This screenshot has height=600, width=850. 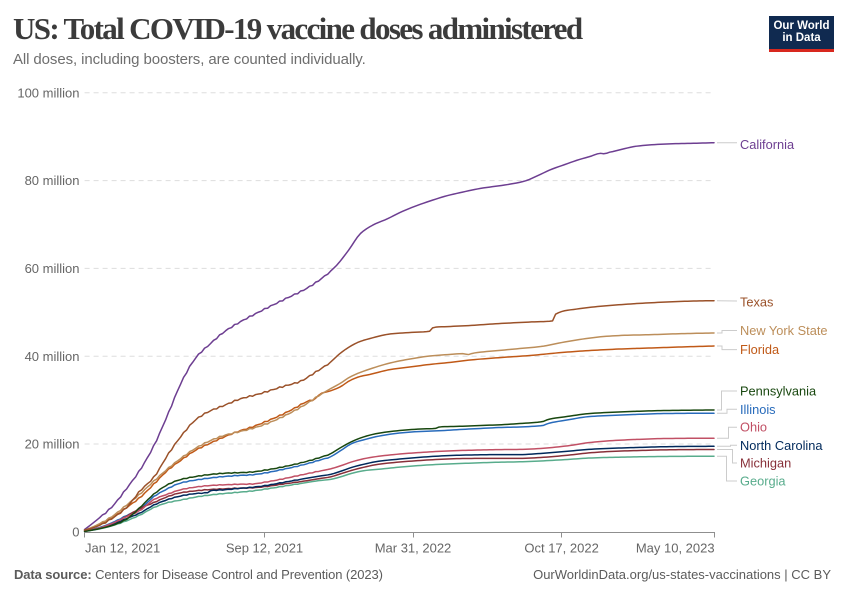 I want to click on svg-text: California, so click(x=767, y=144).